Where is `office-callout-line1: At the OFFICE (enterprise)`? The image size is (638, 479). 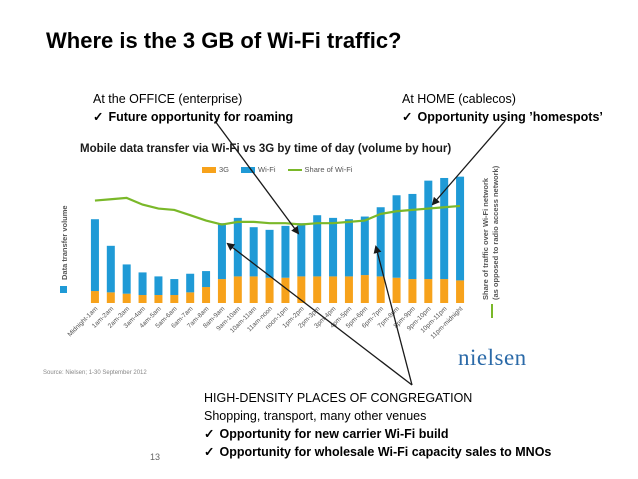
office-callout-line1: At the OFFICE (enterprise) is located at coordinates (168, 99).